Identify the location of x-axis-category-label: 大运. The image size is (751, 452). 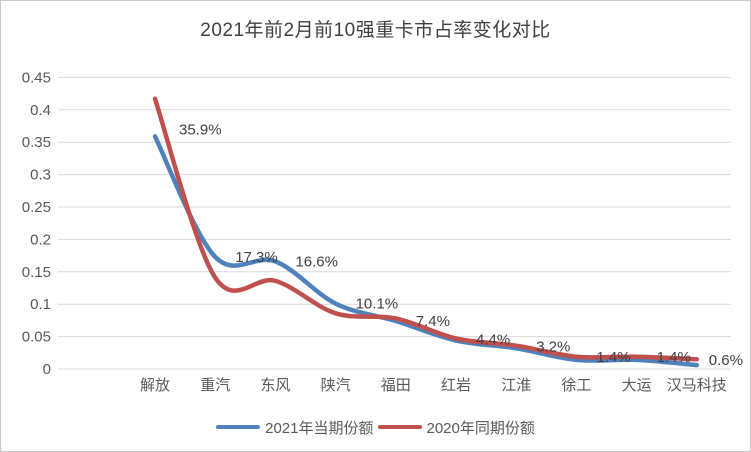
(637, 385).